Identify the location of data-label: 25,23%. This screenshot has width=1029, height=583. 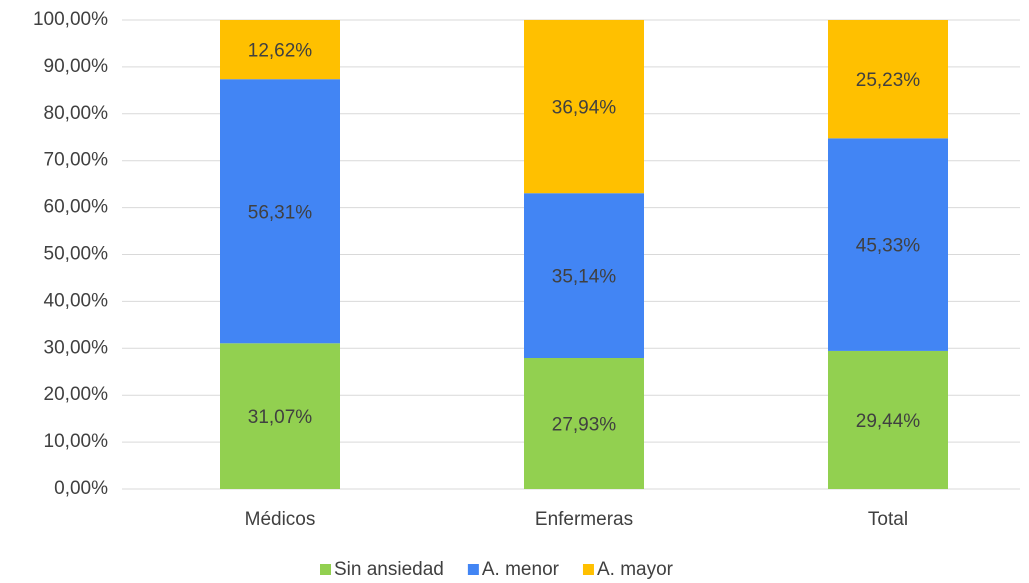
(888, 80).